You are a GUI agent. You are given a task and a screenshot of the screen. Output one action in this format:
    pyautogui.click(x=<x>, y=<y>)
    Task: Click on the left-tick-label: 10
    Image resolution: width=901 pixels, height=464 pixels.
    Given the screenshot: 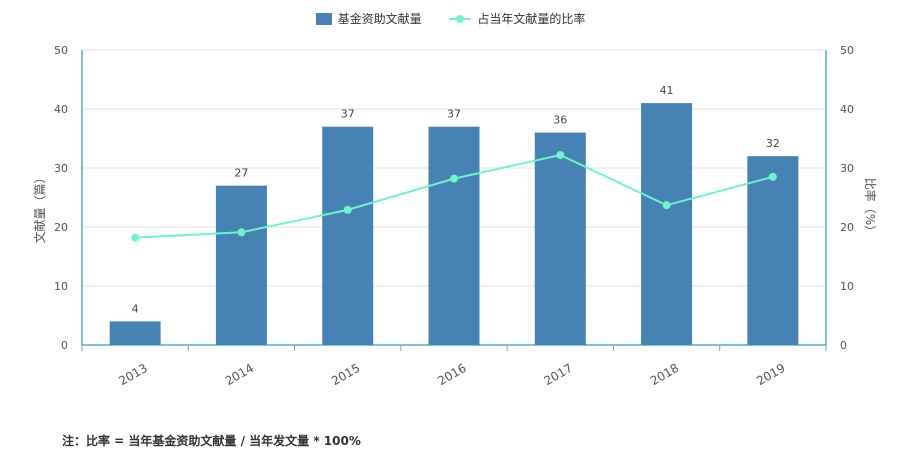 What is the action you would take?
    pyautogui.click(x=61, y=286)
    